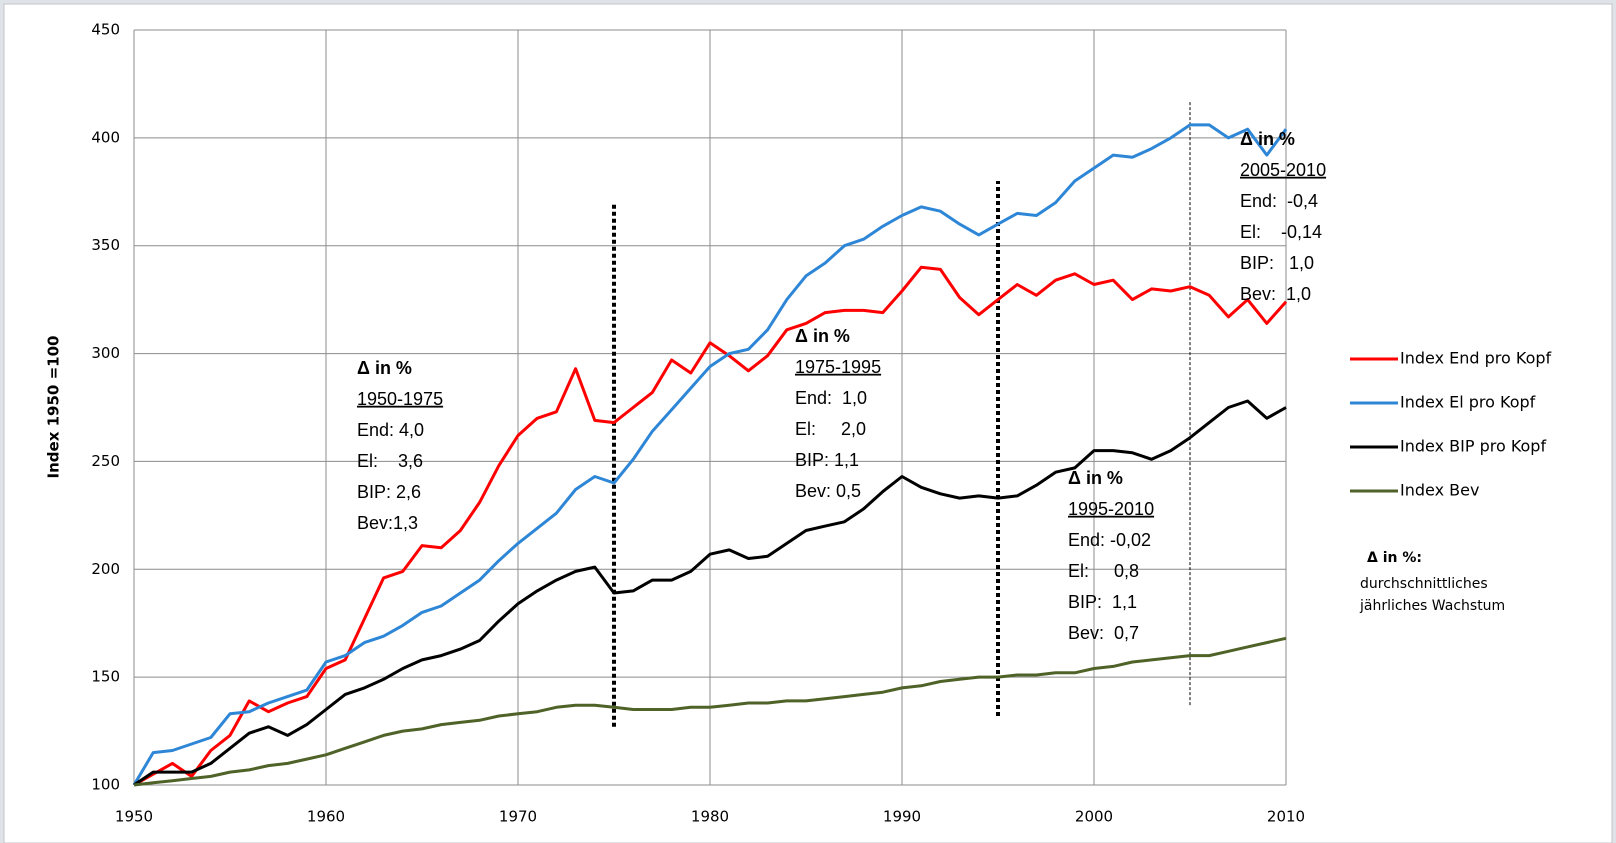  I want to click on legend-label: Index Bev, so click(1439, 490).